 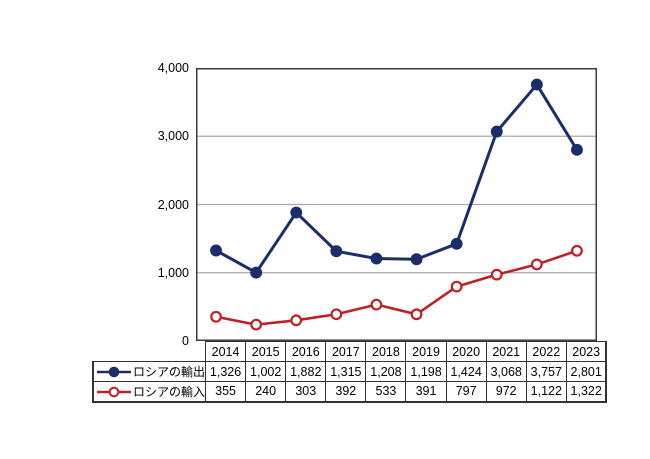 I want to click on value-cell-export: 1,326, so click(x=226, y=371).